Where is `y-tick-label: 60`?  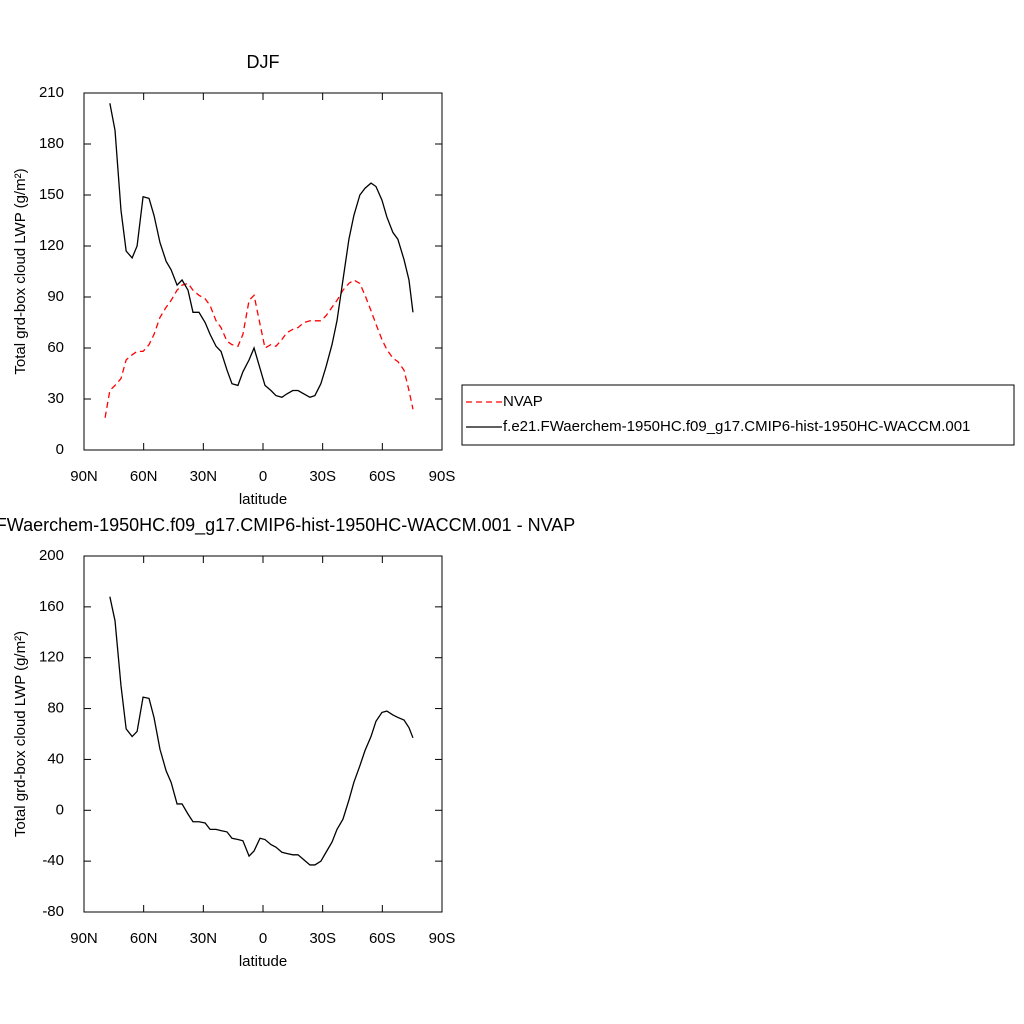 y-tick-label: 60 is located at coordinates (55, 347).